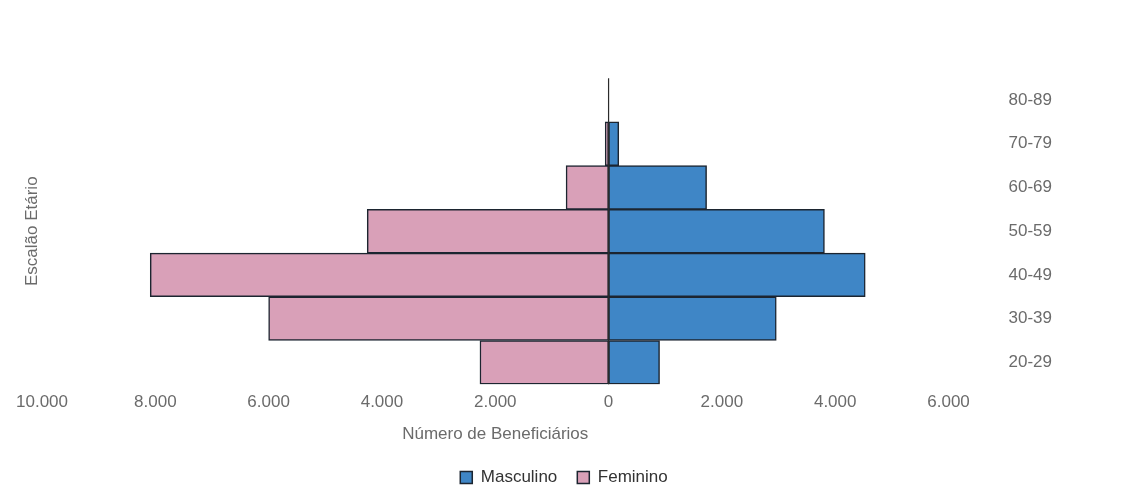 The image size is (1130, 504). What do you see at coordinates (1030, 362) in the screenshot?
I see `y-tick-label: 20-29` at bounding box center [1030, 362].